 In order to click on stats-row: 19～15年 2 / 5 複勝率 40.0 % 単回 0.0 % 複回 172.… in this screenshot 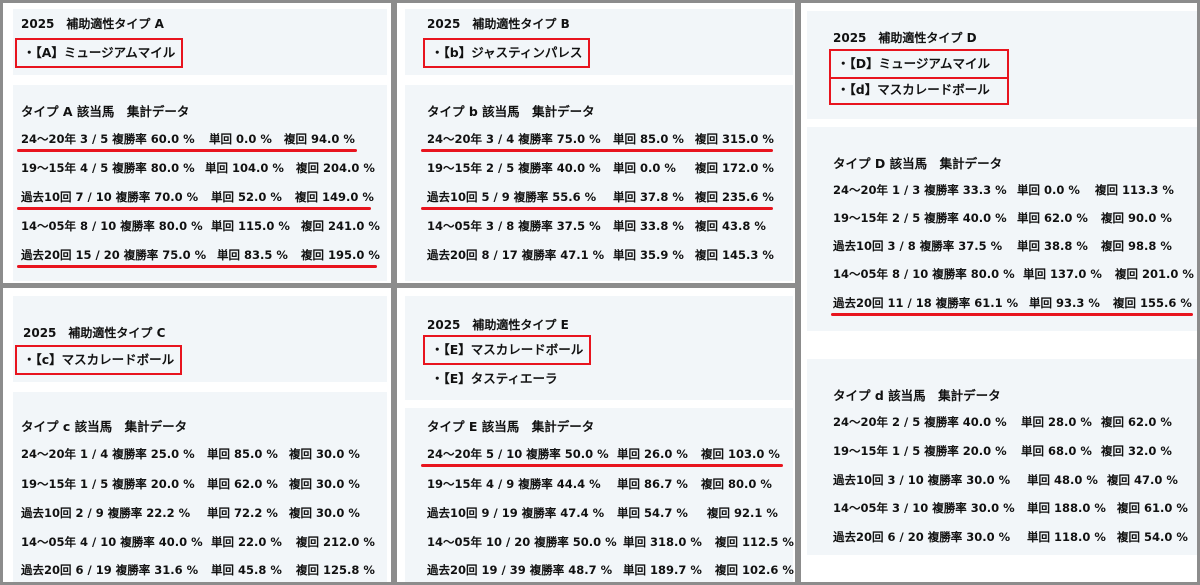, I will do `click(607, 170)`.